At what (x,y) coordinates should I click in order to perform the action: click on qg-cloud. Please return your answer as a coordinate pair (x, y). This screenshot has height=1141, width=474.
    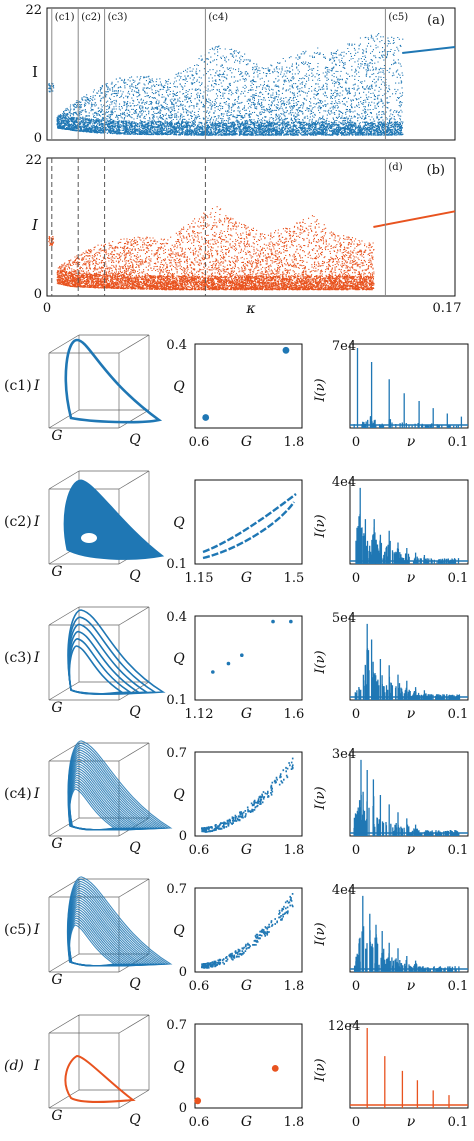
    Looking at the image, I should click on (247, 931).